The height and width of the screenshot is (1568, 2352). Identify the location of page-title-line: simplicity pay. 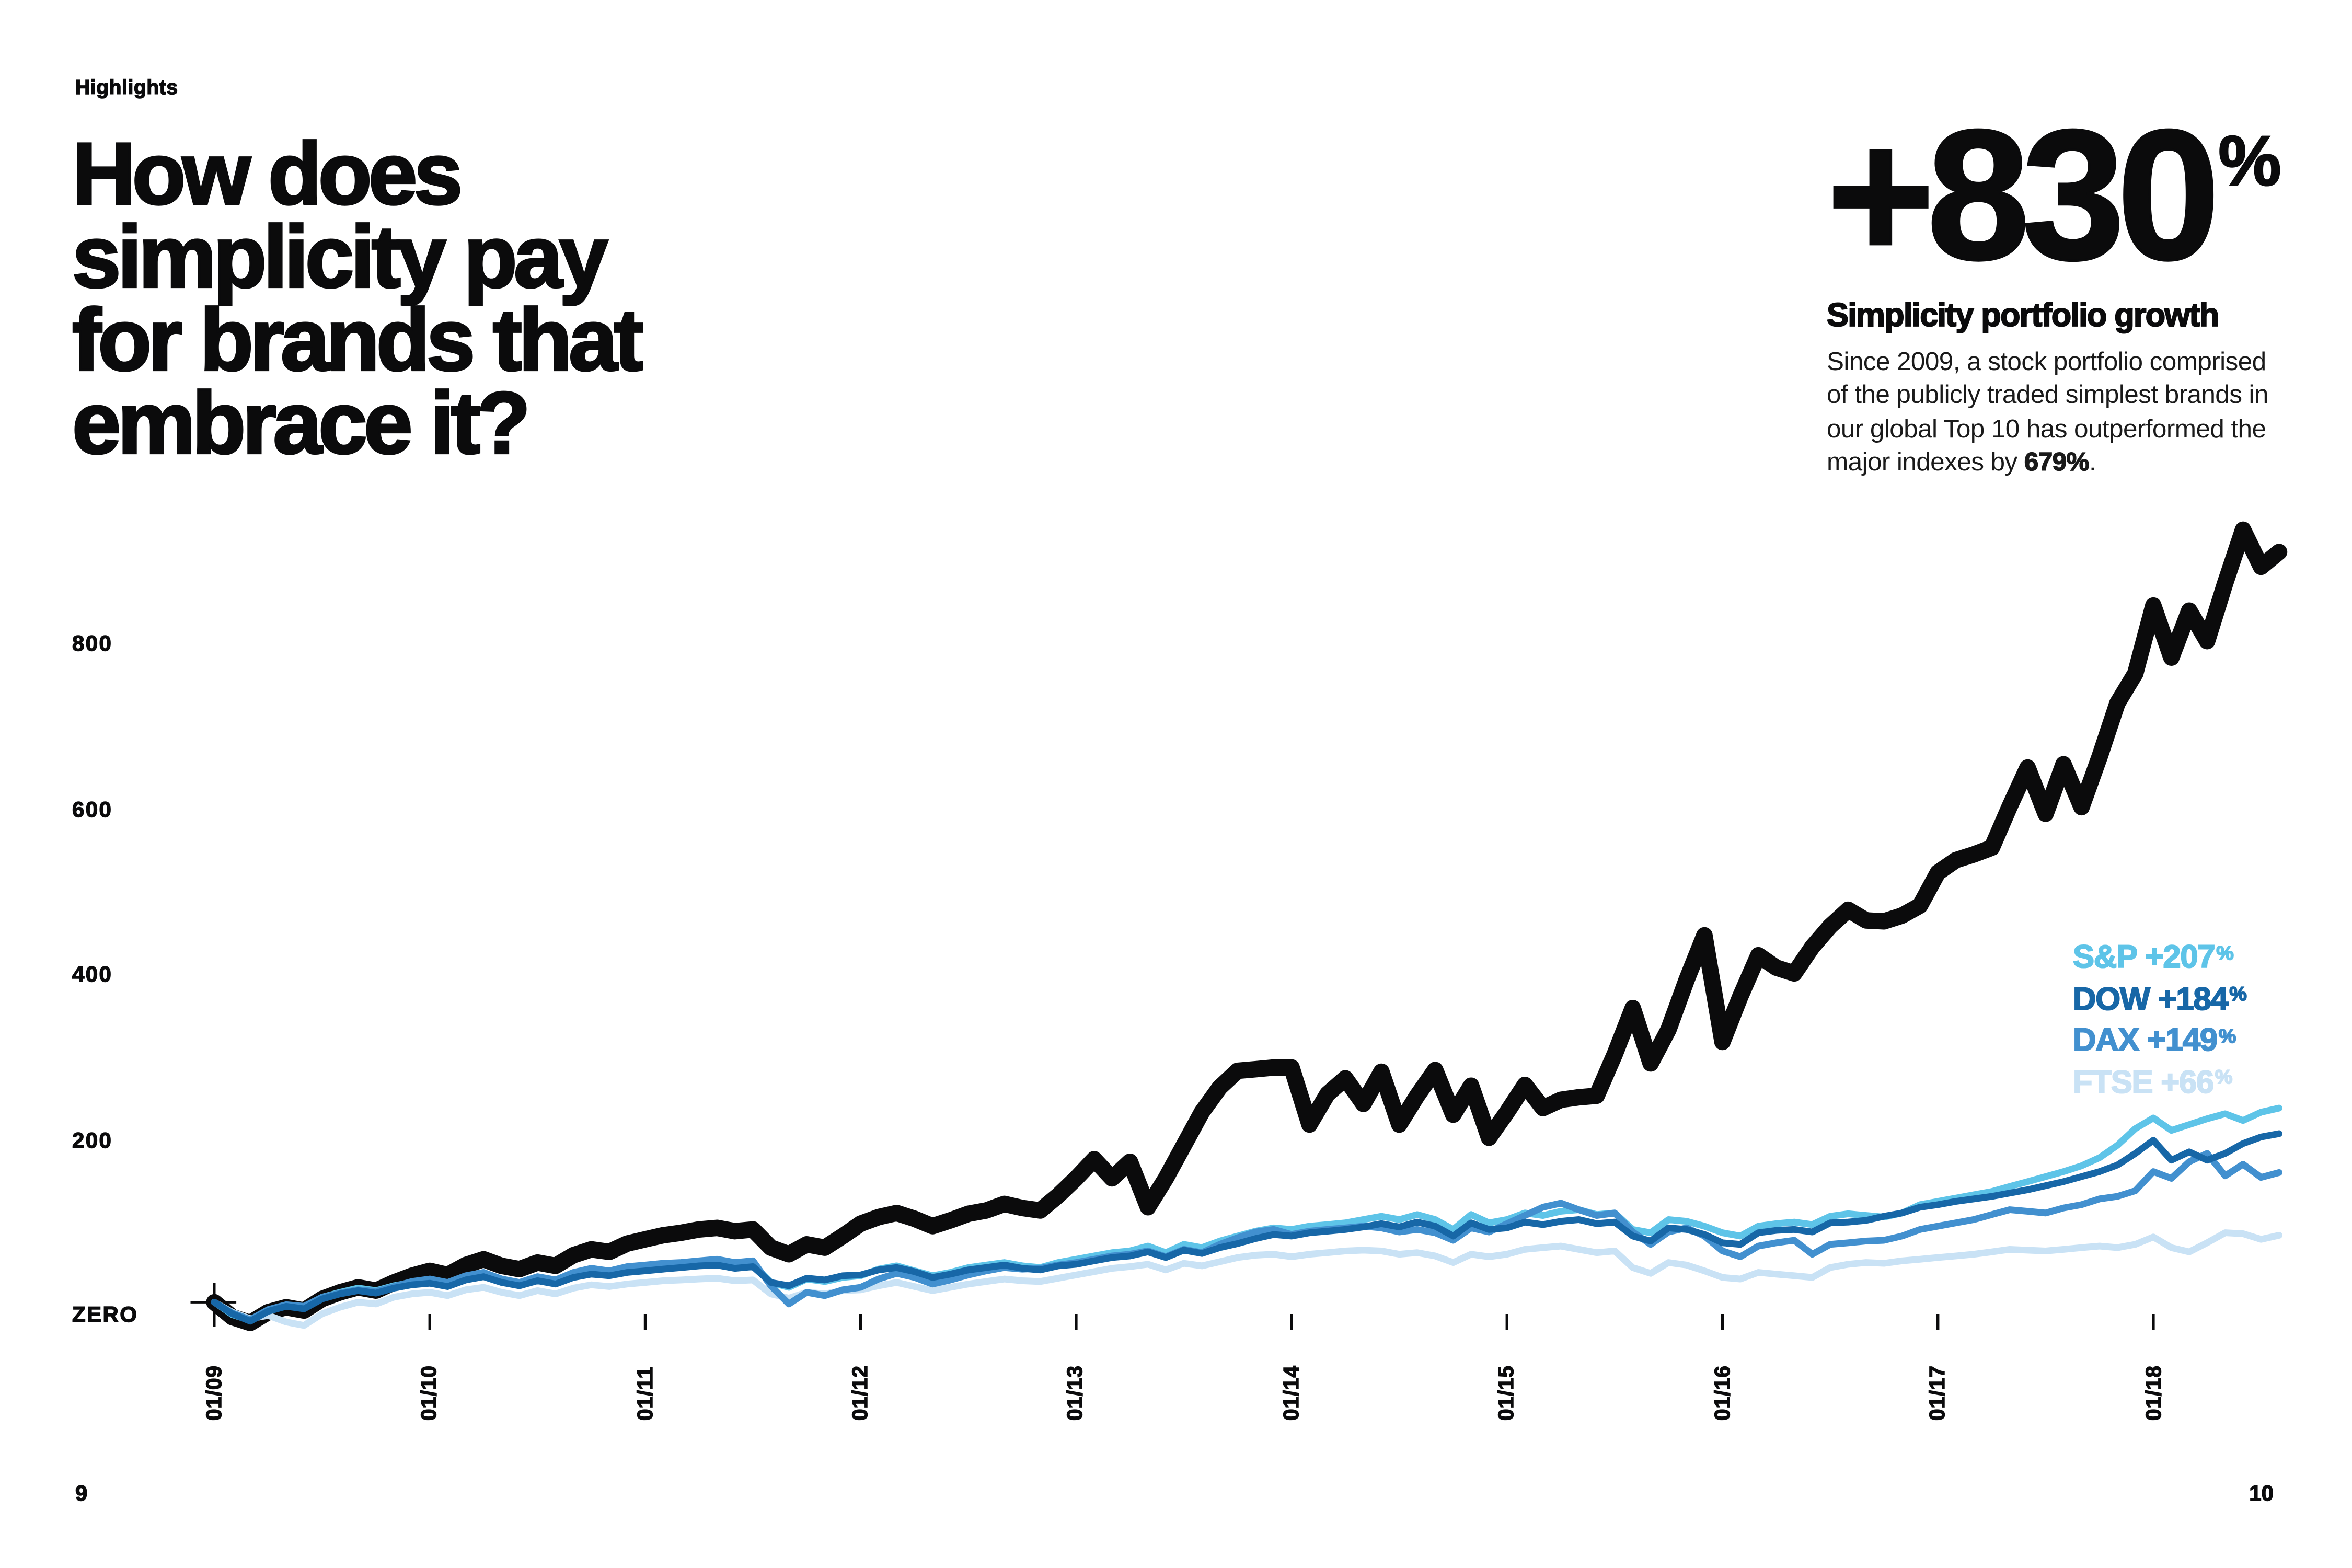
(340, 256).